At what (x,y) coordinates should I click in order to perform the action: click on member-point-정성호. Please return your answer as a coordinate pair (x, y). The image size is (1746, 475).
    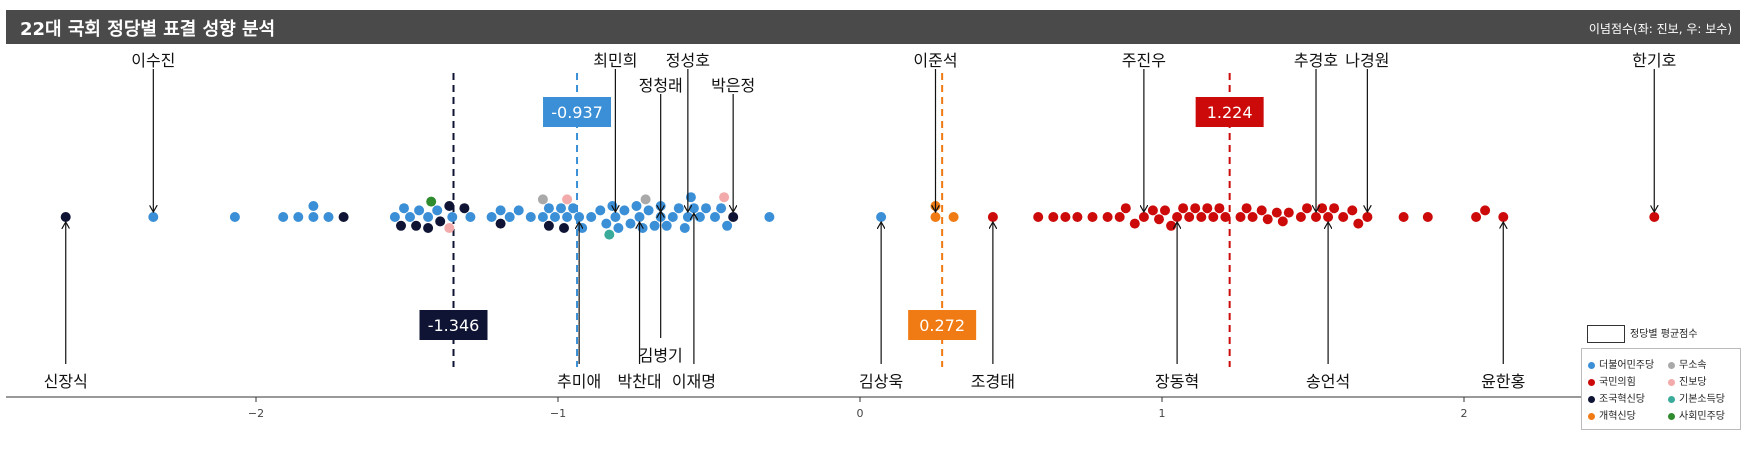
    Looking at the image, I should click on (687, 217).